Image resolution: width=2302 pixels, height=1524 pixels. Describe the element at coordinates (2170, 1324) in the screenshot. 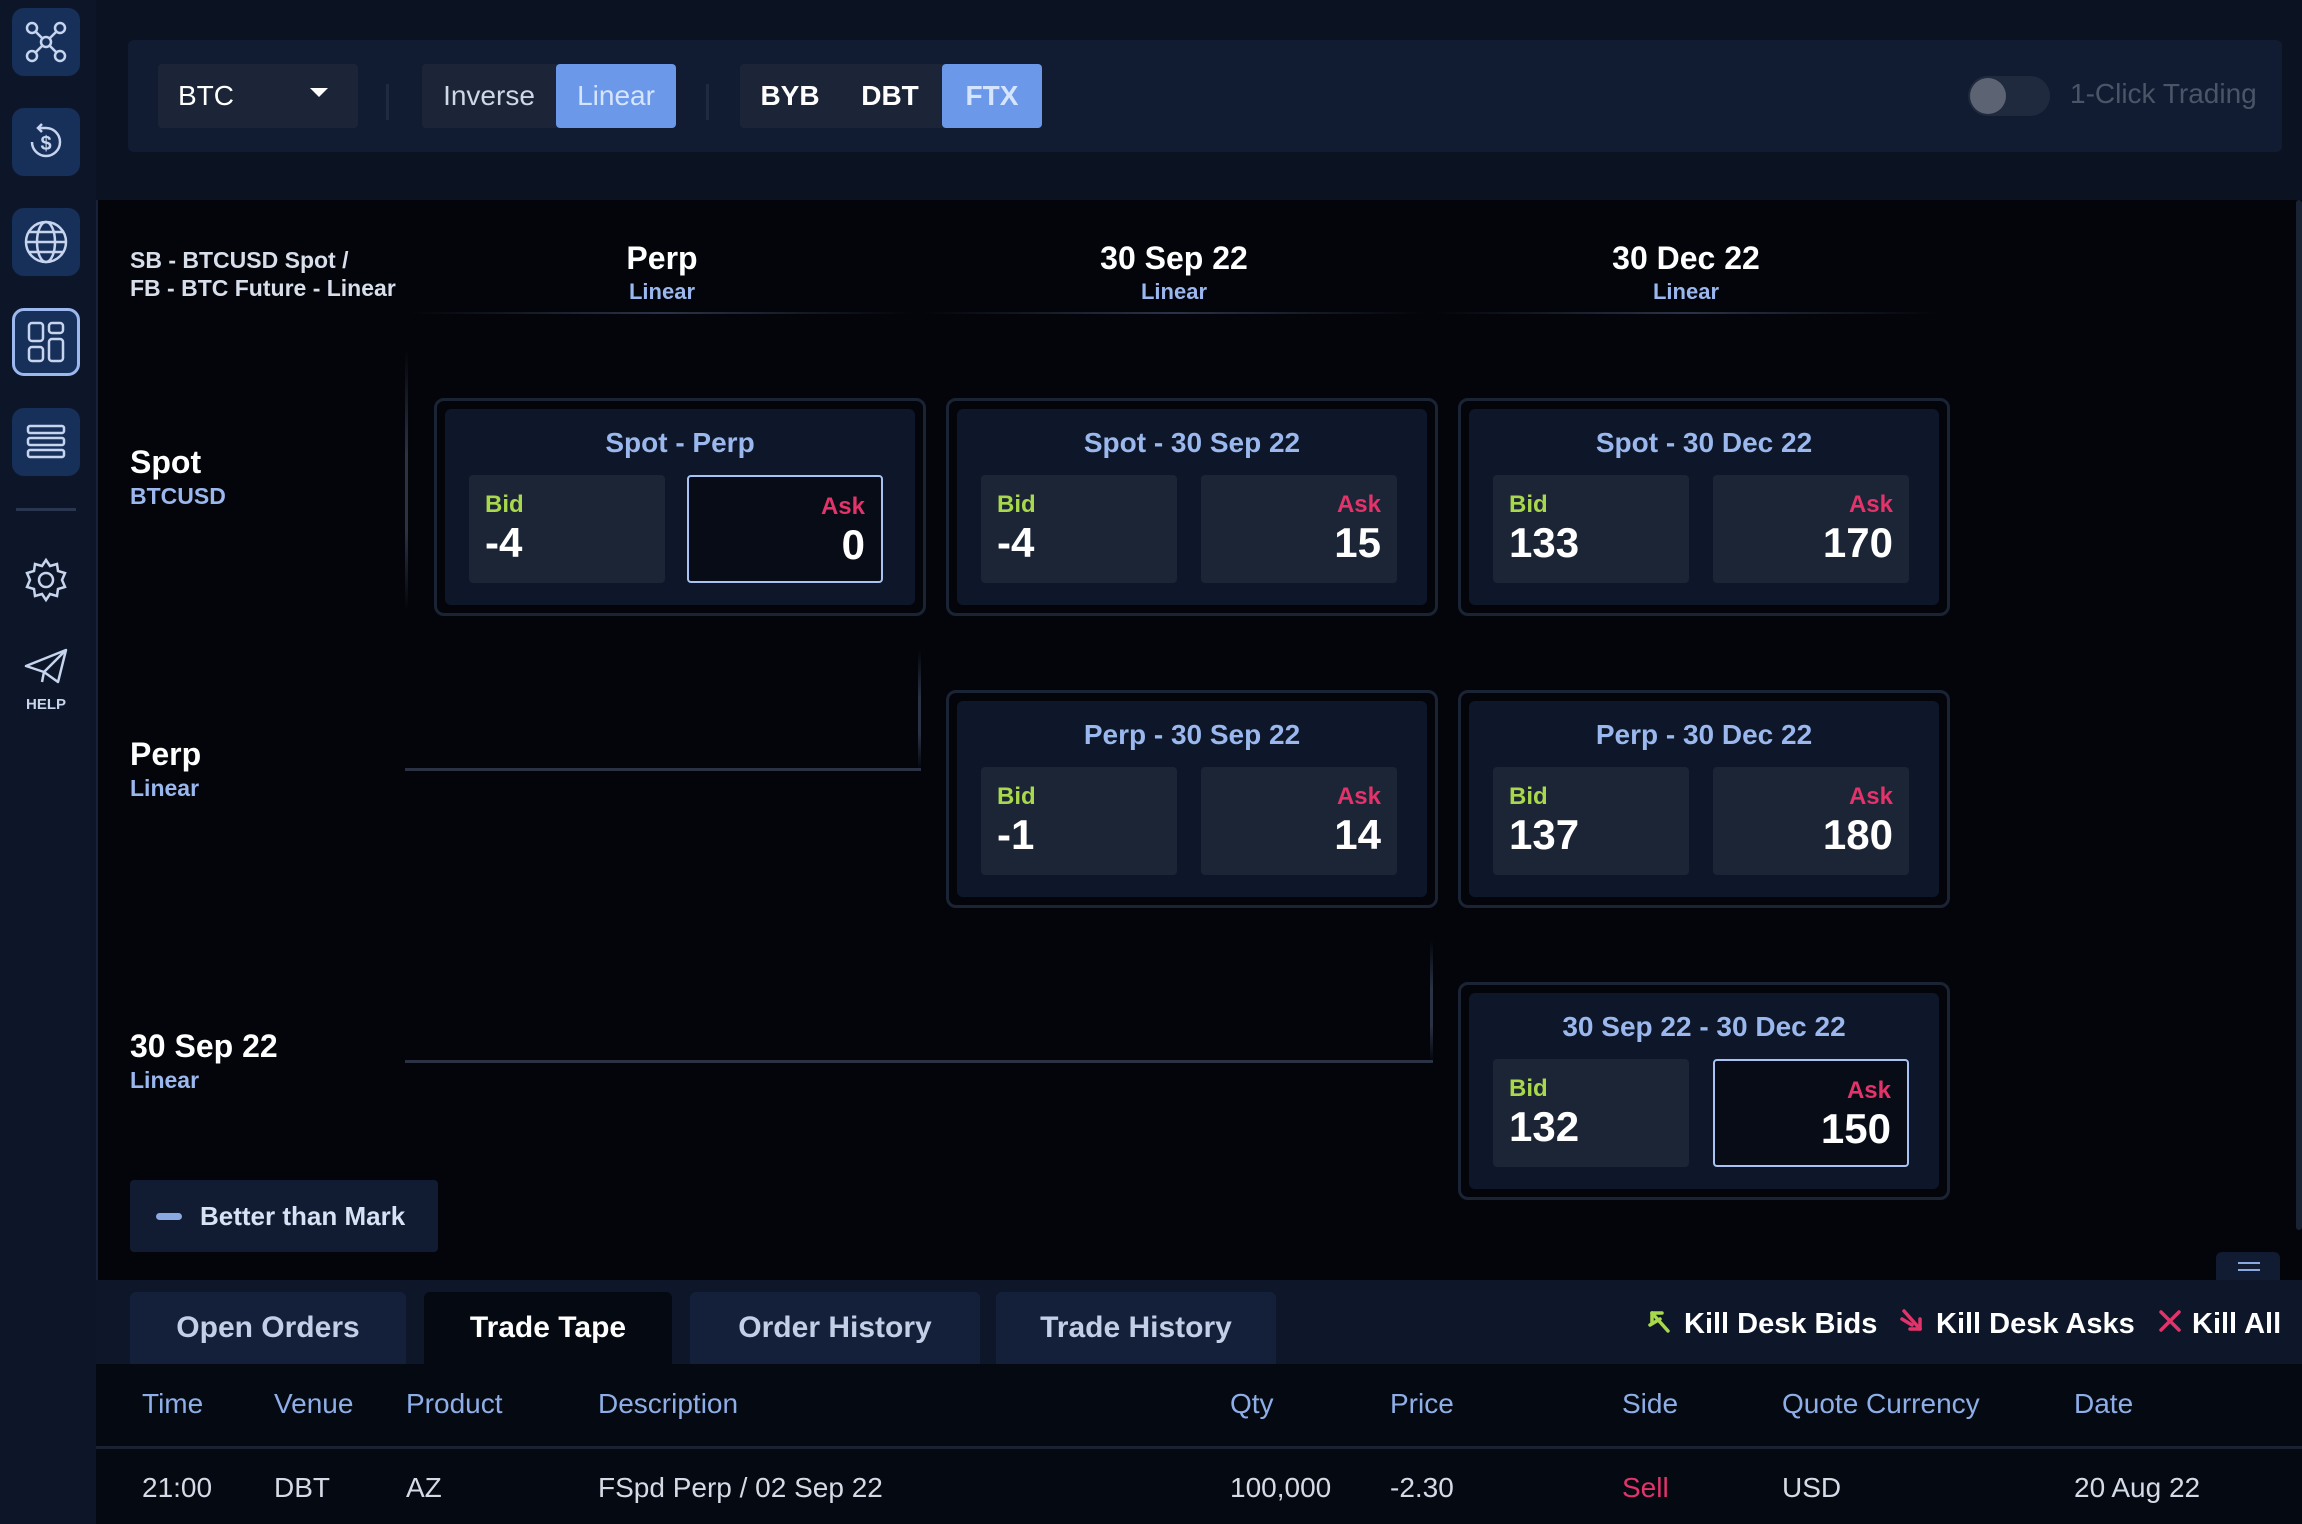

I see `close-icon` at that location.